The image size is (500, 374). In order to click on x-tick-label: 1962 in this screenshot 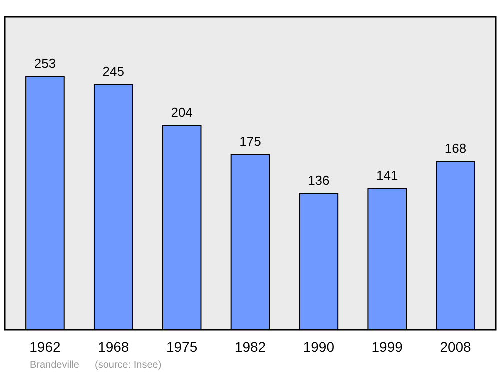, I will do `click(45, 347)`.